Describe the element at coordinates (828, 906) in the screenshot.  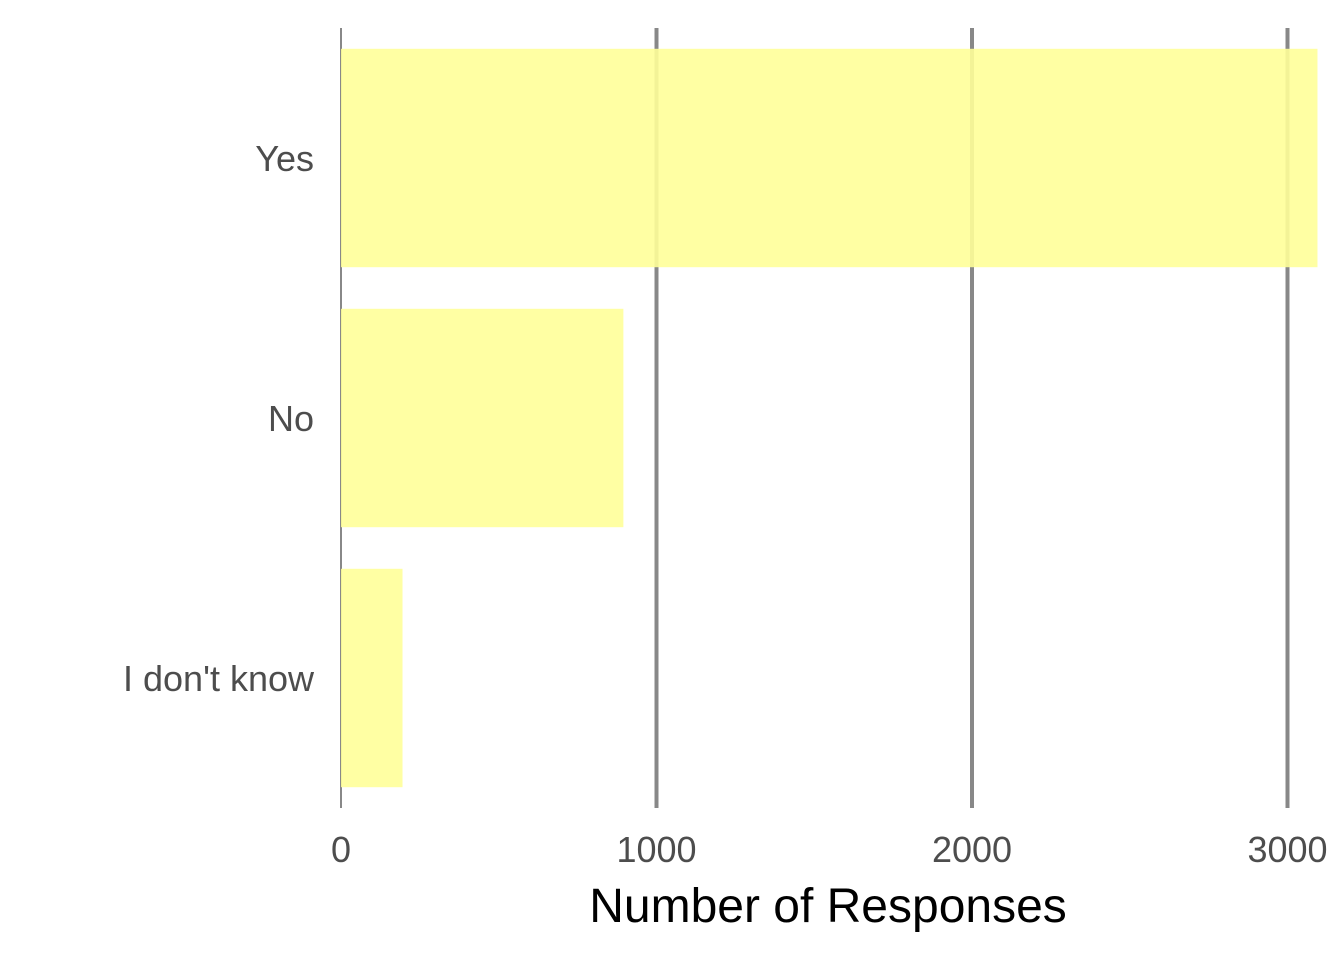
I see `x-axis-title: Number of Responses` at that location.